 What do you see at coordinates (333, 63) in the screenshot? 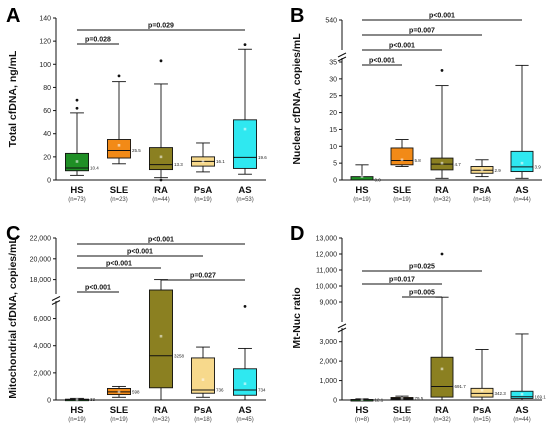
I see `y-tick-label: 35` at bounding box center [333, 63].